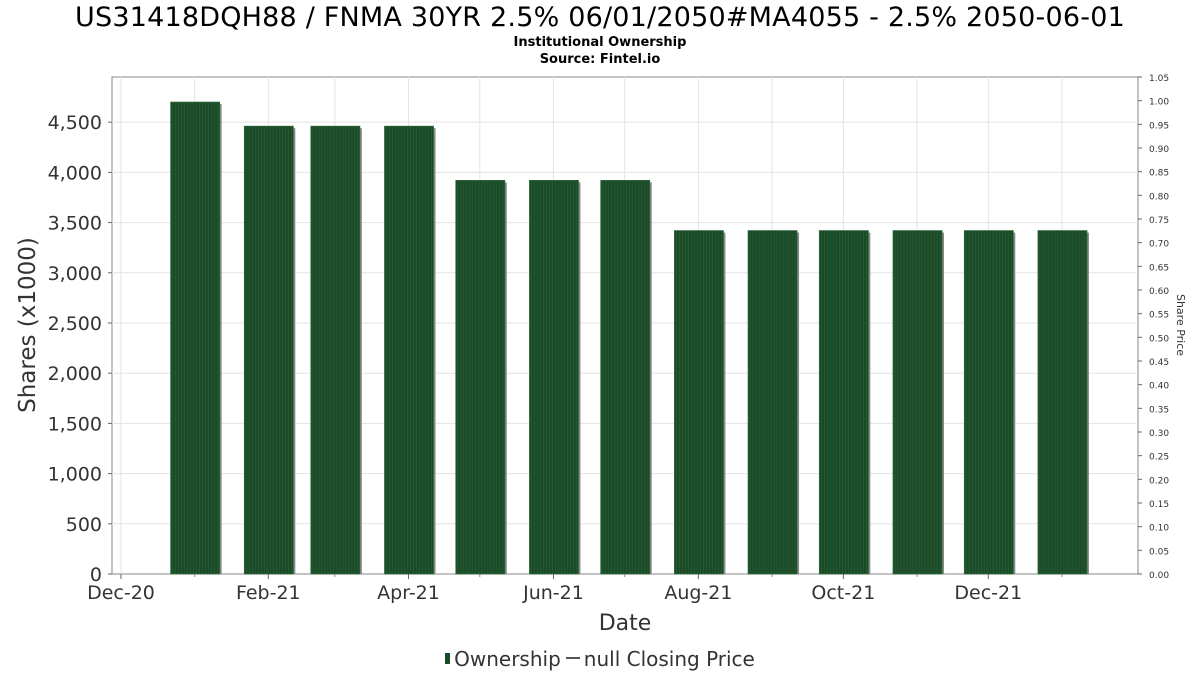  What do you see at coordinates (1159, 434) in the screenshot?
I see `y2-tick-label: 0.30` at bounding box center [1159, 434].